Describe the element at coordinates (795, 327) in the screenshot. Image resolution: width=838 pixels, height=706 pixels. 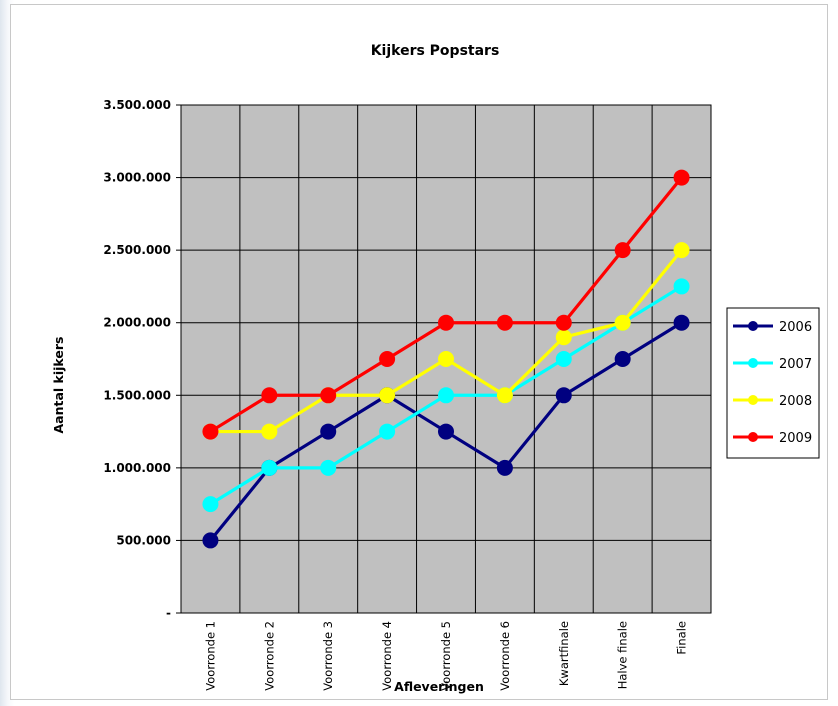
I see `legend-label: 2006` at that location.